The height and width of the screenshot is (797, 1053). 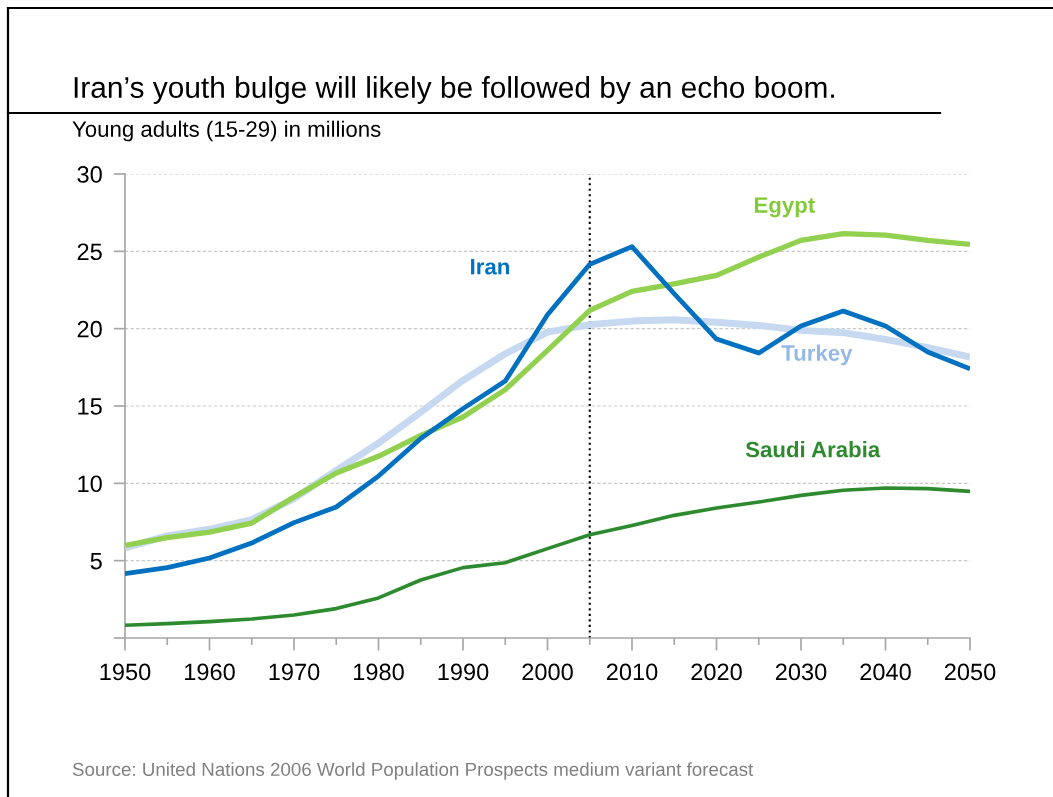 What do you see at coordinates (90, 484) in the screenshot?
I see `y-tick-label: 10` at bounding box center [90, 484].